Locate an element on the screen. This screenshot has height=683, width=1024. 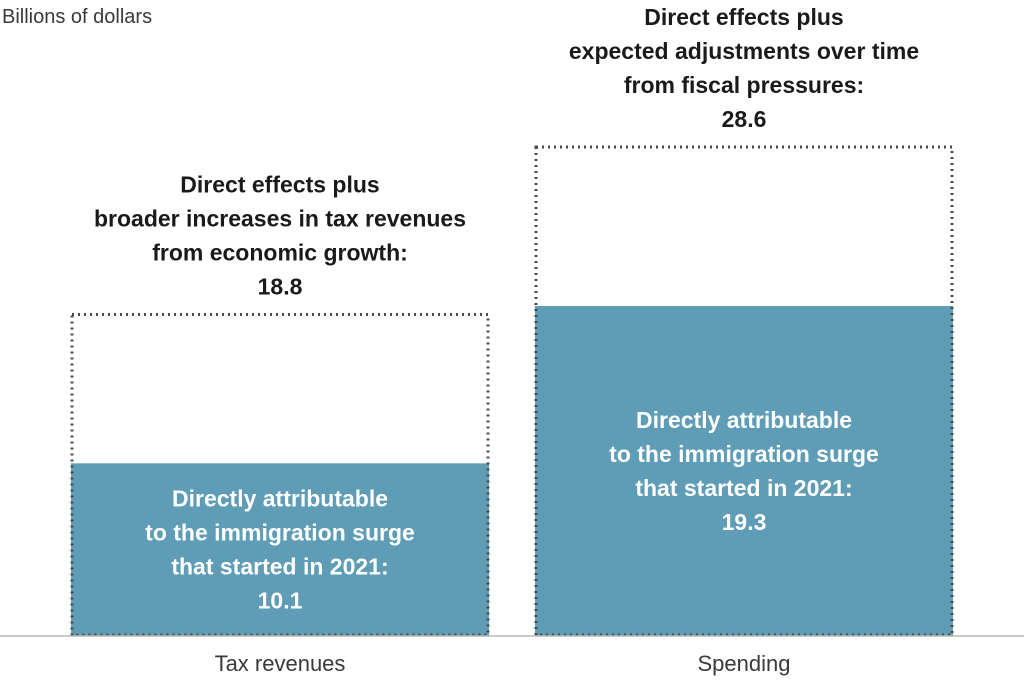
unit-label: Billions of dollars is located at coordinates (77, 17).